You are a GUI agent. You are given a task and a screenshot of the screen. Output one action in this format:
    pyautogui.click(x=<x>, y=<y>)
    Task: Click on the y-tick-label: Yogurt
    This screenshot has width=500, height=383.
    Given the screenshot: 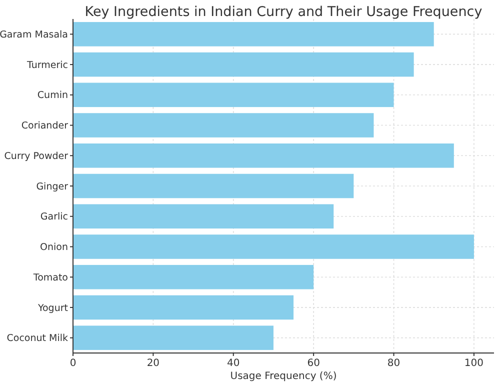 What is the action you would take?
    pyautogui.click(x=52, y=308)
    